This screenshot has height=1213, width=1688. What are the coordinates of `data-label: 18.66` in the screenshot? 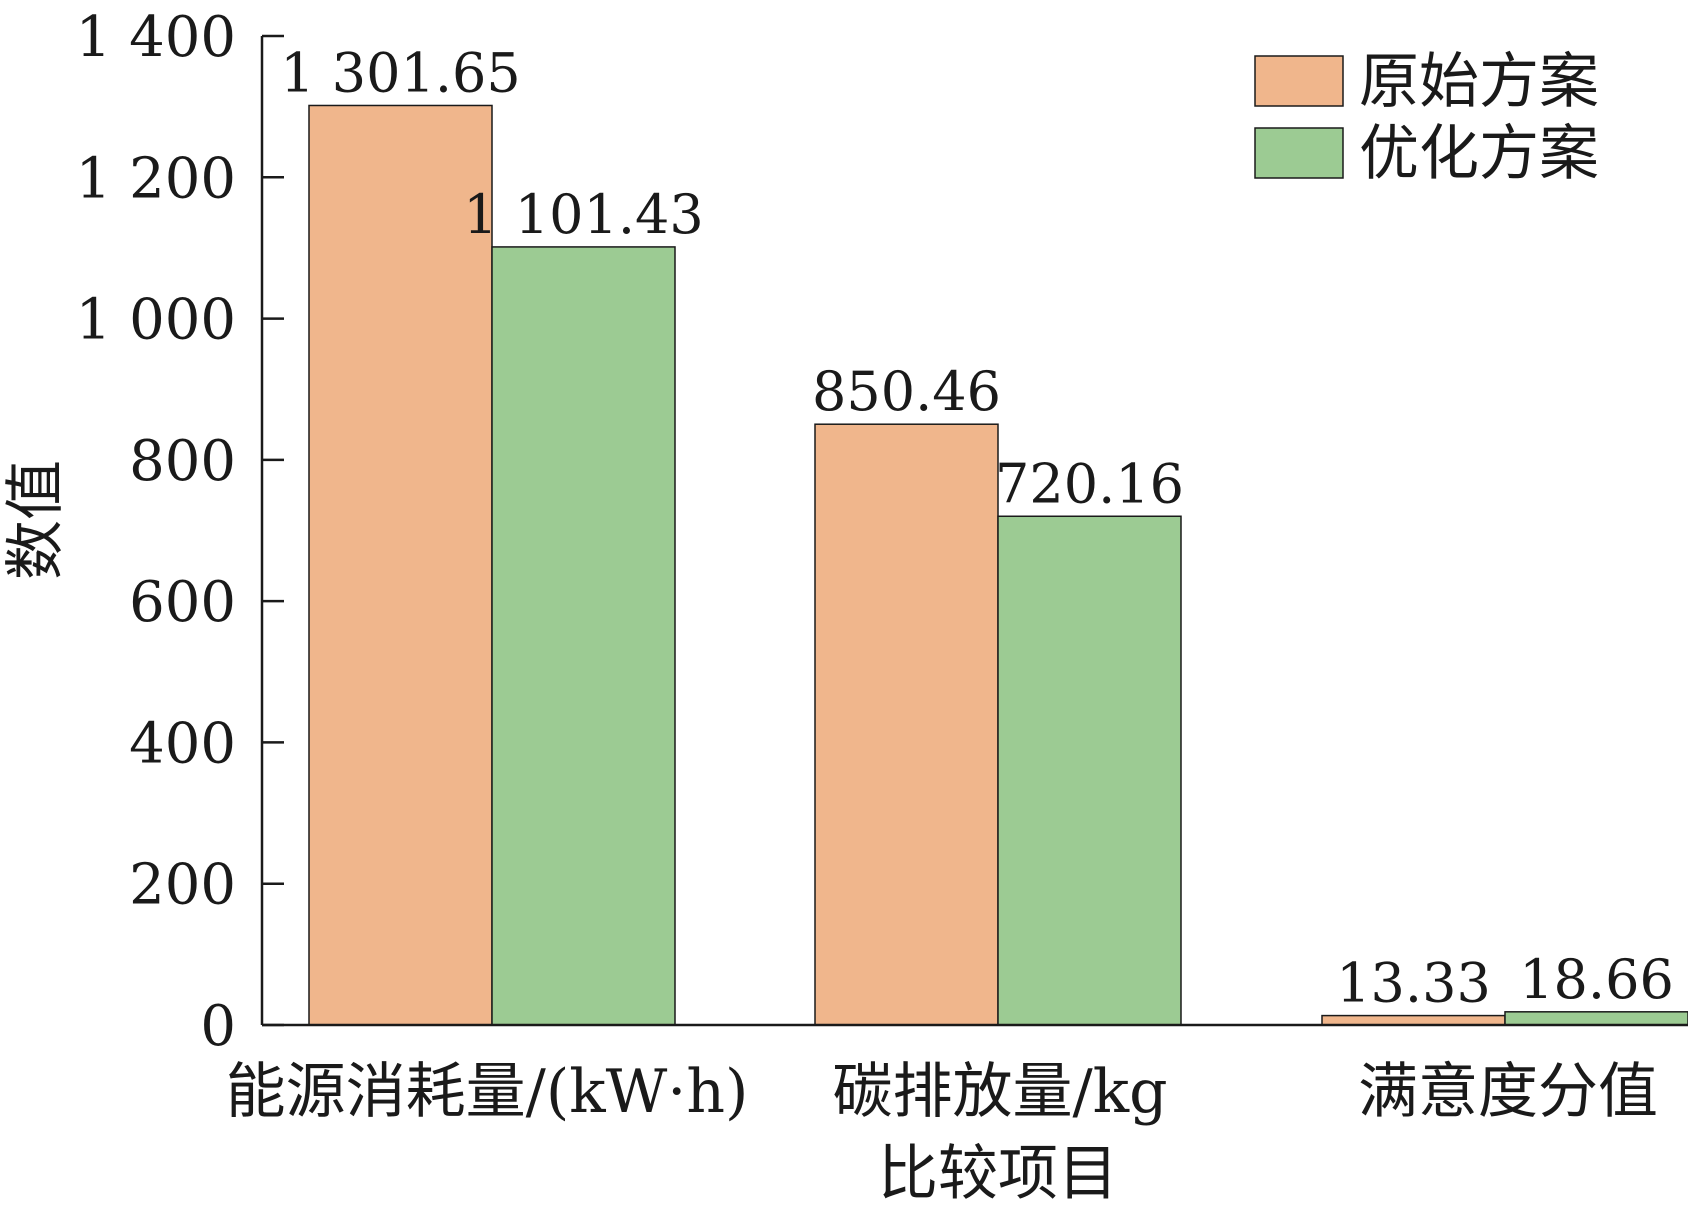 It's located at (1596, 979).